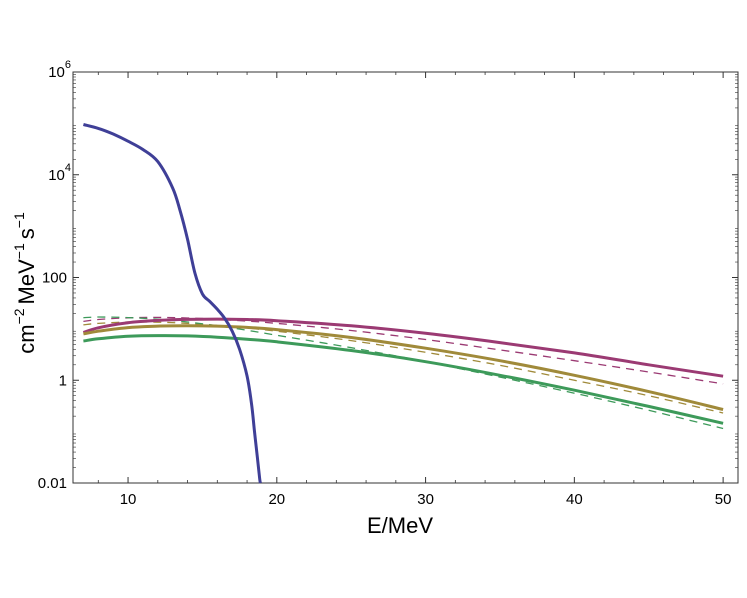 The height and width of the screenshot is (598, 747). What do you see at coordinates (19, 251) in the screenshot?
I see `y-label-exp-mev: −1` at bounding box center [19, 251].